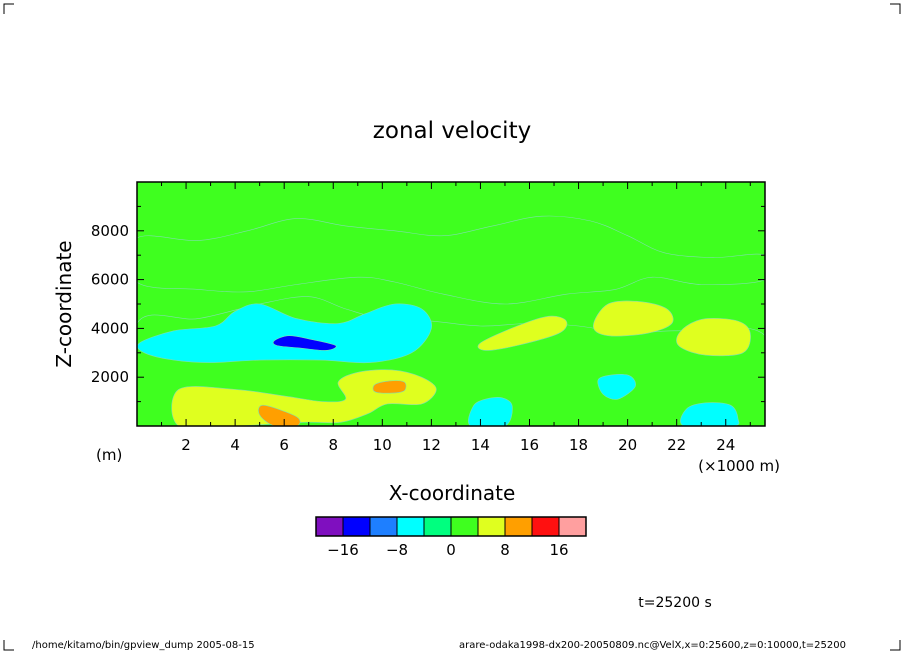  I want to click on x-tick-label-5: 12, so click(431, 445).